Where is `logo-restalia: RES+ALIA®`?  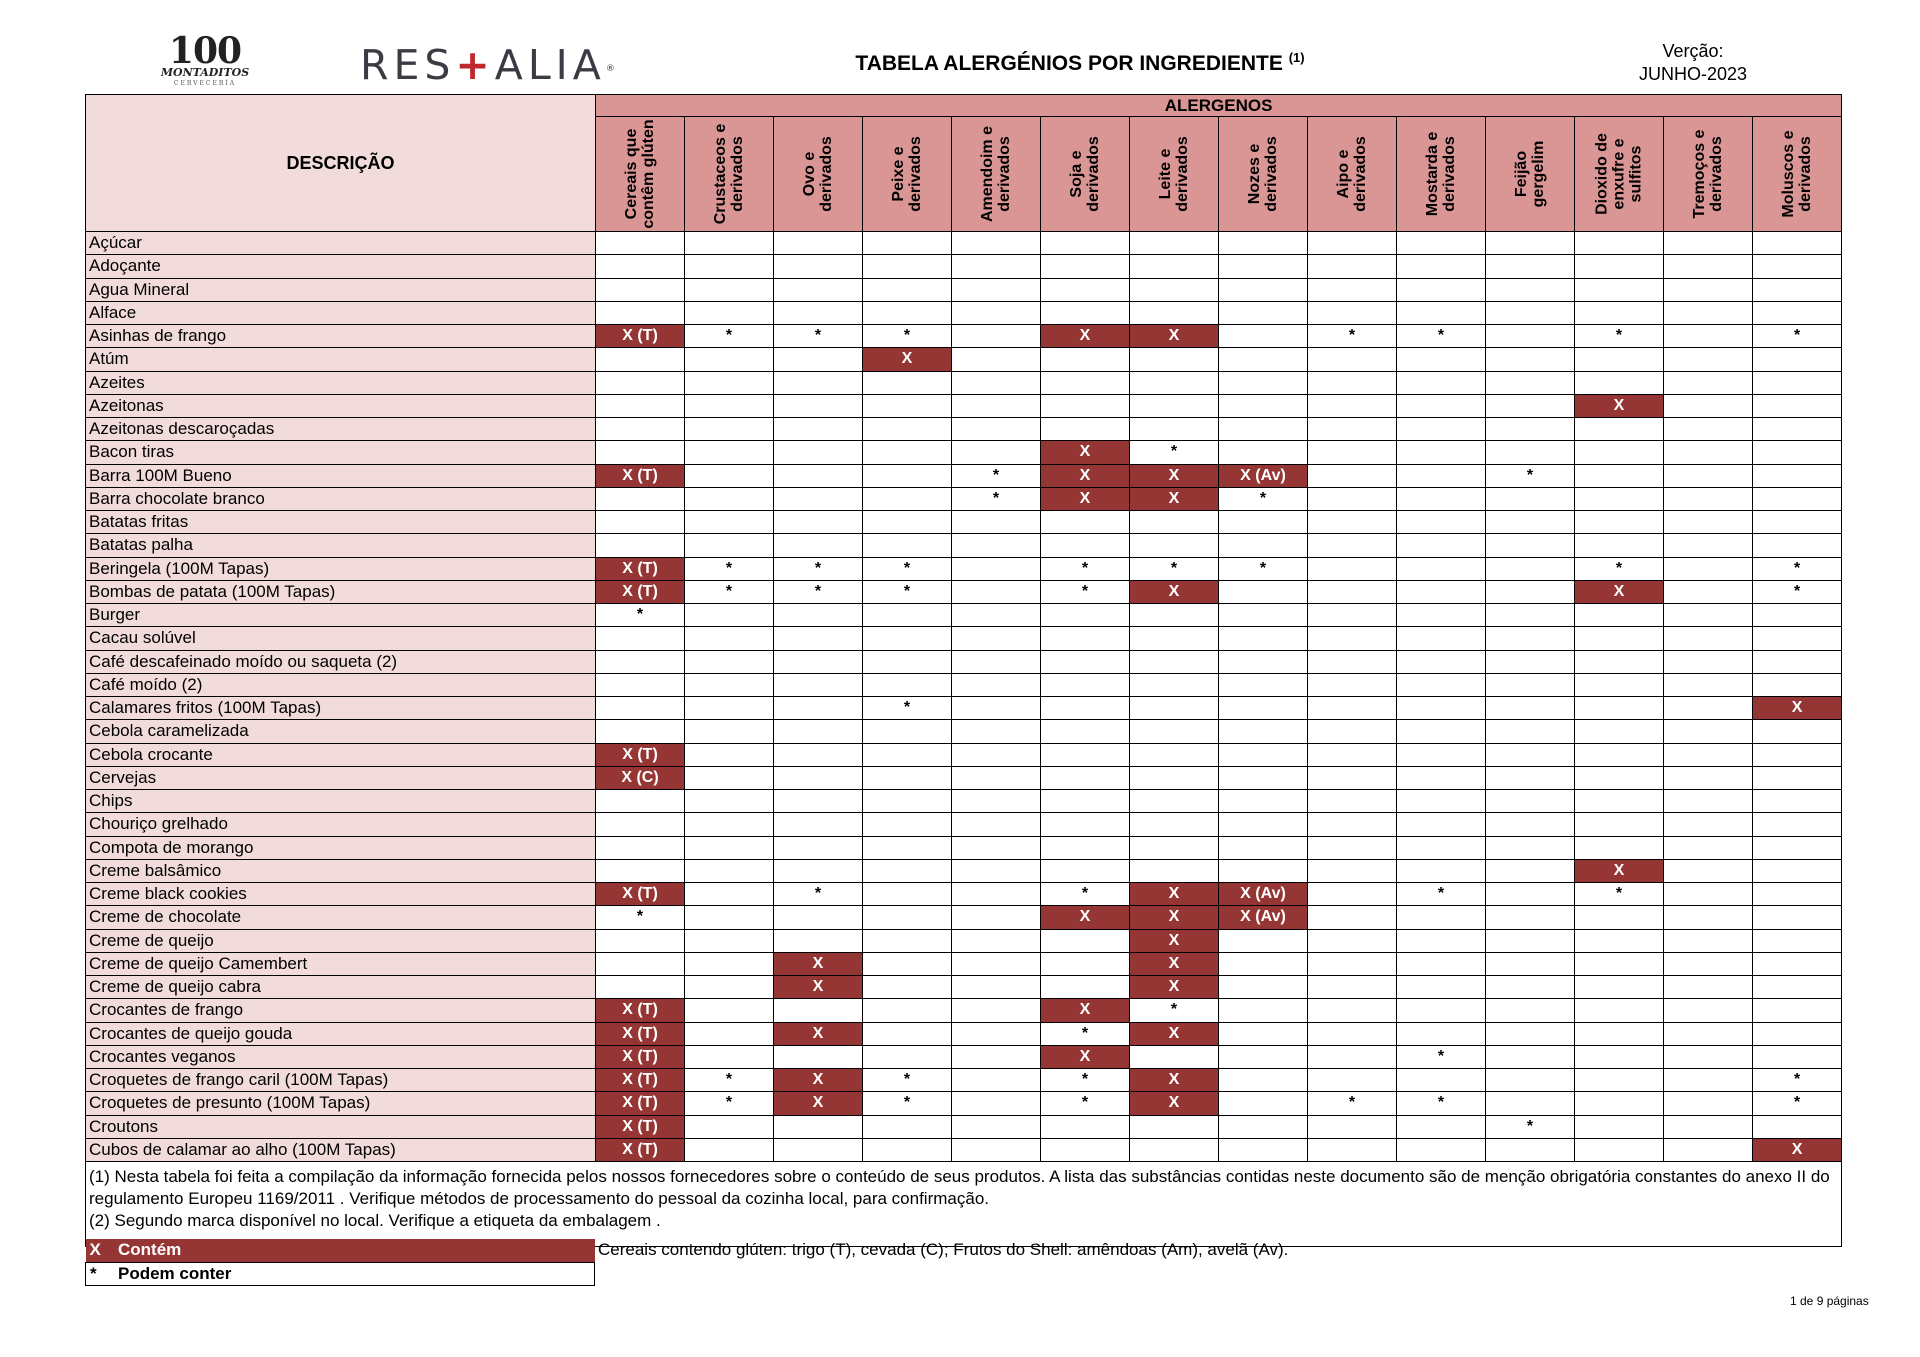 logo-restalia: RES+ALIA® is located at coordinates (487, 65).